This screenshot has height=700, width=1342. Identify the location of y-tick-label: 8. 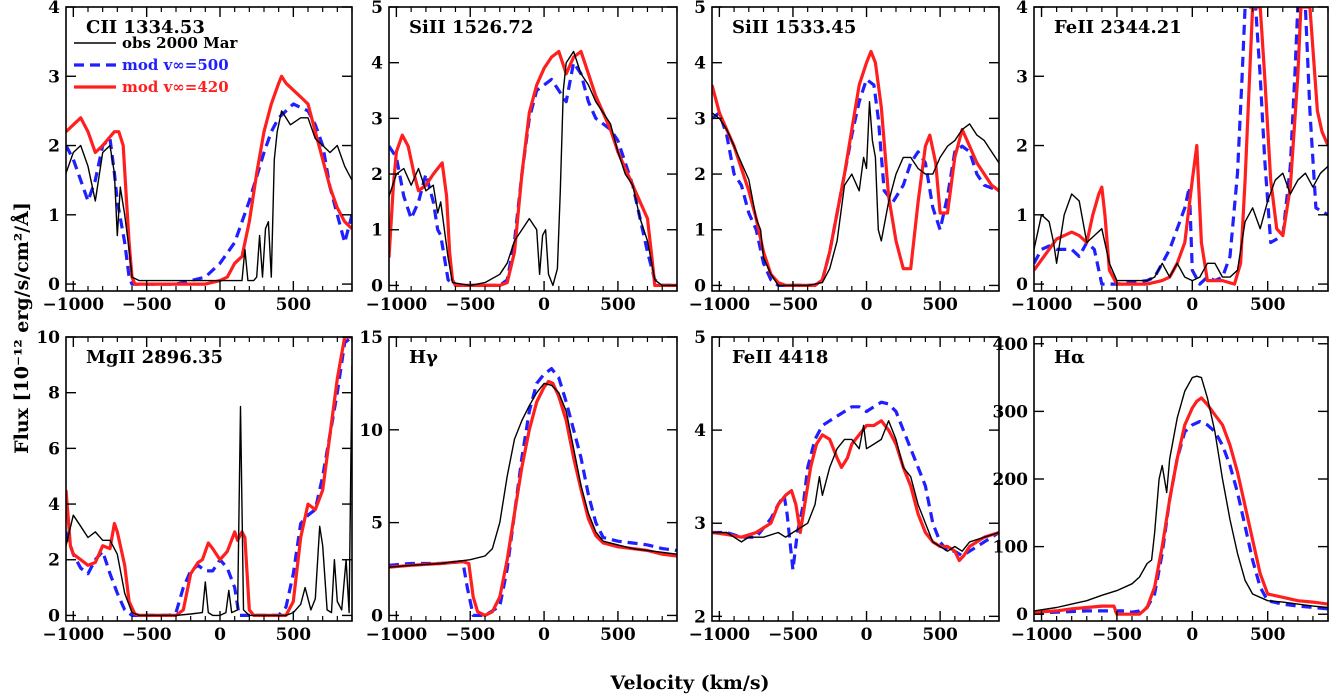
(54, 394).